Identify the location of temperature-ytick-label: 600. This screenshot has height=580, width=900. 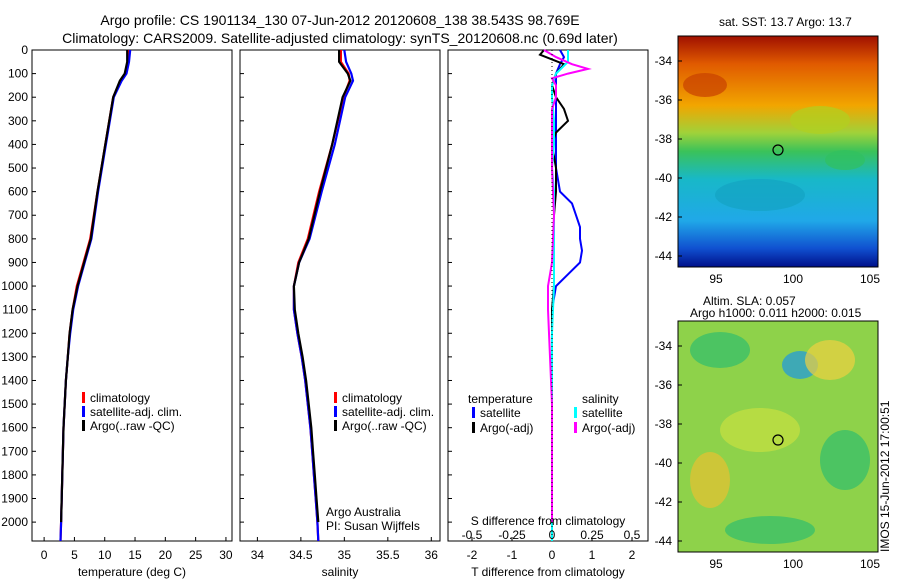
(18, 192).